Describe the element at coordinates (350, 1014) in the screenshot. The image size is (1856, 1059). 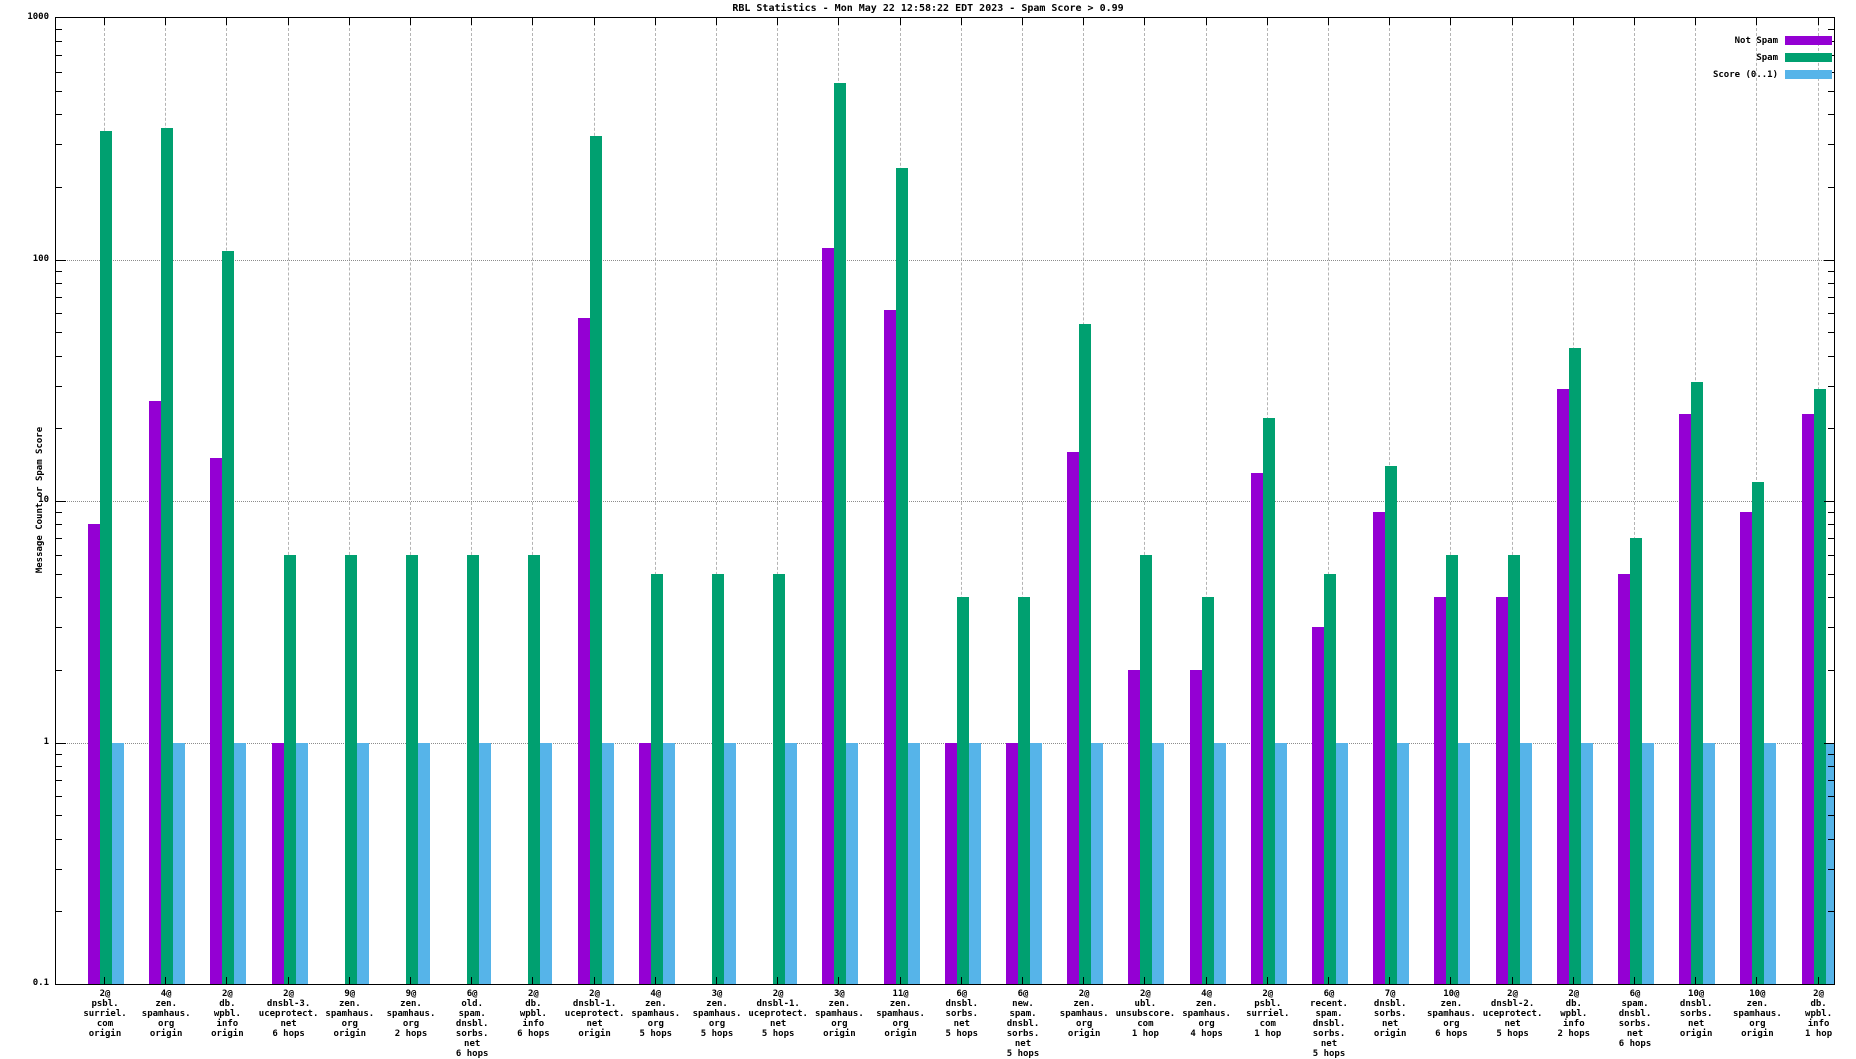
I see `x-category-label: 9@ zen. spamhaus. org origin` at that location.